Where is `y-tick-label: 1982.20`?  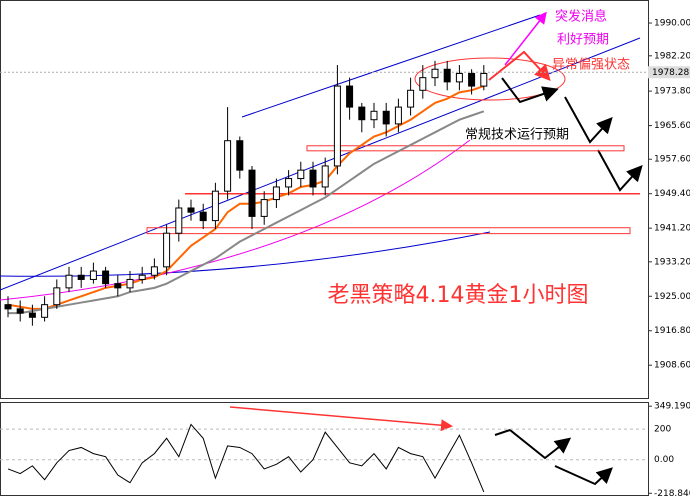
y-tick-label: 1982.20 is located at coordinates (672, 56).